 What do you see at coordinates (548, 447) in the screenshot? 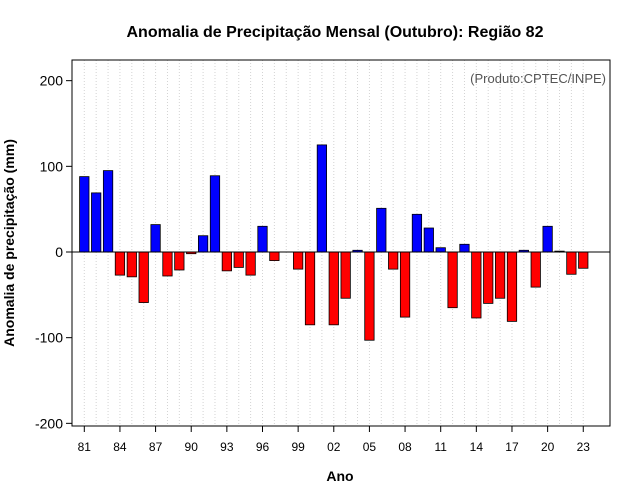
I see `x-tick-label: 20` at bounding box center [548, 447].